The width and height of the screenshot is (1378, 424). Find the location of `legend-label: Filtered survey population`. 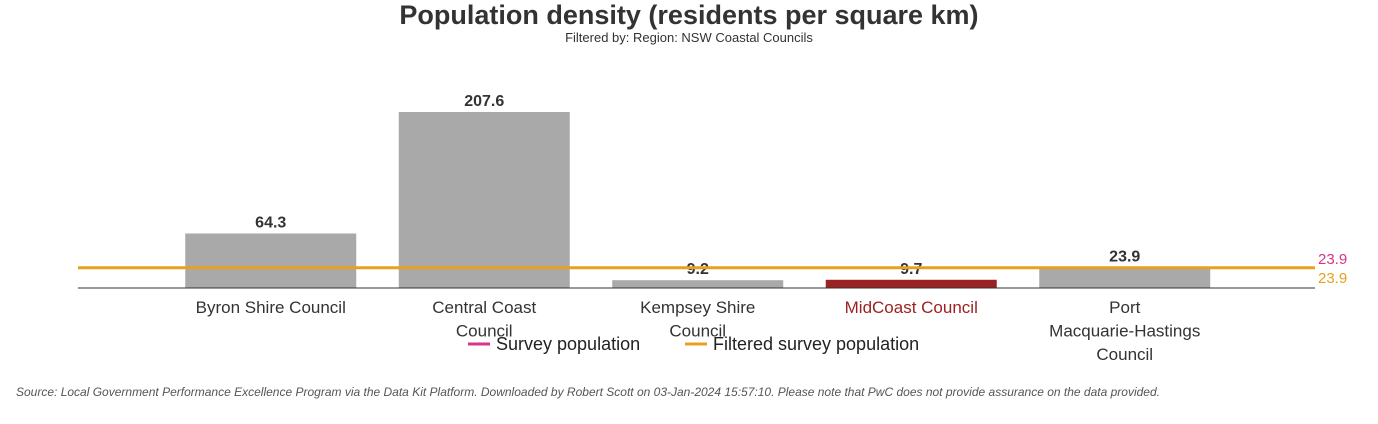

legend-label: Filtered survey population is located at coordinates (816, 344).